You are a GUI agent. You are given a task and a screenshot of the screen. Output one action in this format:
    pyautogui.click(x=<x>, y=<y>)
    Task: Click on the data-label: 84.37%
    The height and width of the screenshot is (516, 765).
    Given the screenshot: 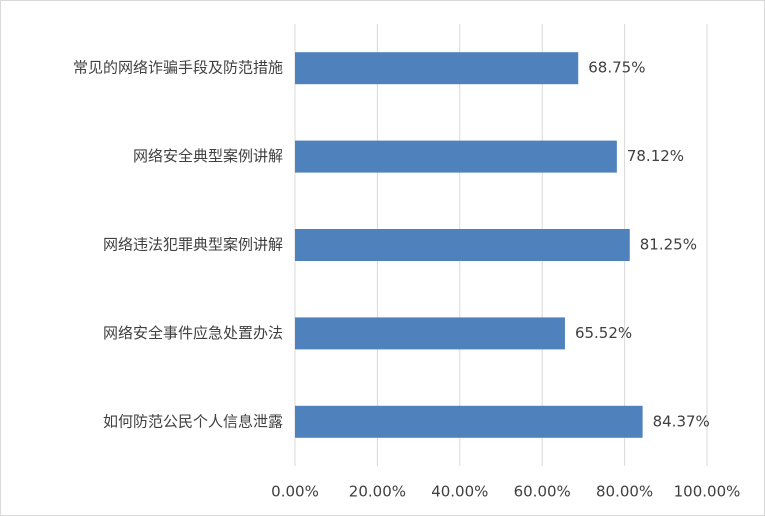 What is the action you would take?
    pyautogui.click(x=681, y=421)
    